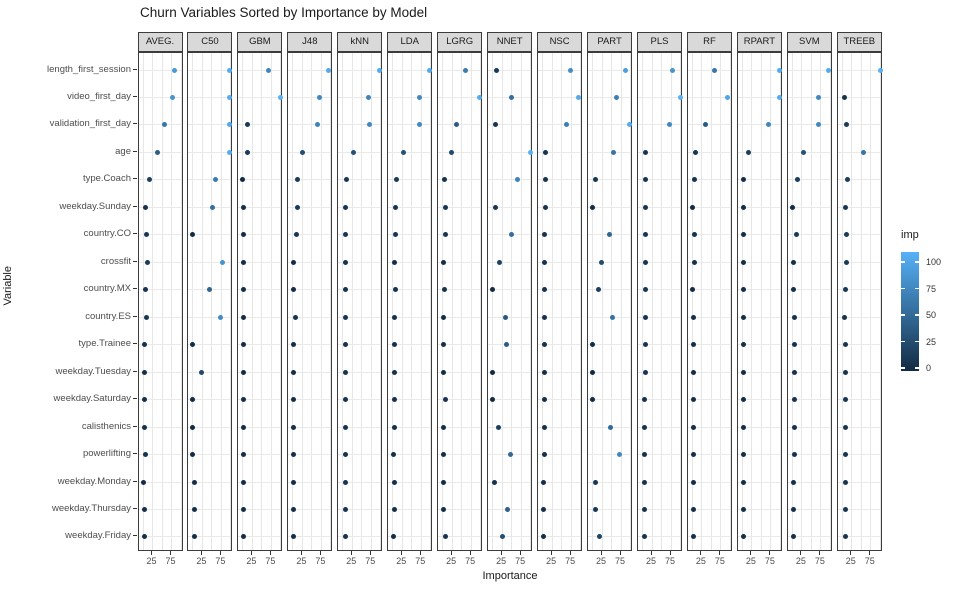  What do you see at coordinates (859, 41) in the screenshot?
I see `facet-strip-TREEB: TREEB` at bounding box center [859, 41].